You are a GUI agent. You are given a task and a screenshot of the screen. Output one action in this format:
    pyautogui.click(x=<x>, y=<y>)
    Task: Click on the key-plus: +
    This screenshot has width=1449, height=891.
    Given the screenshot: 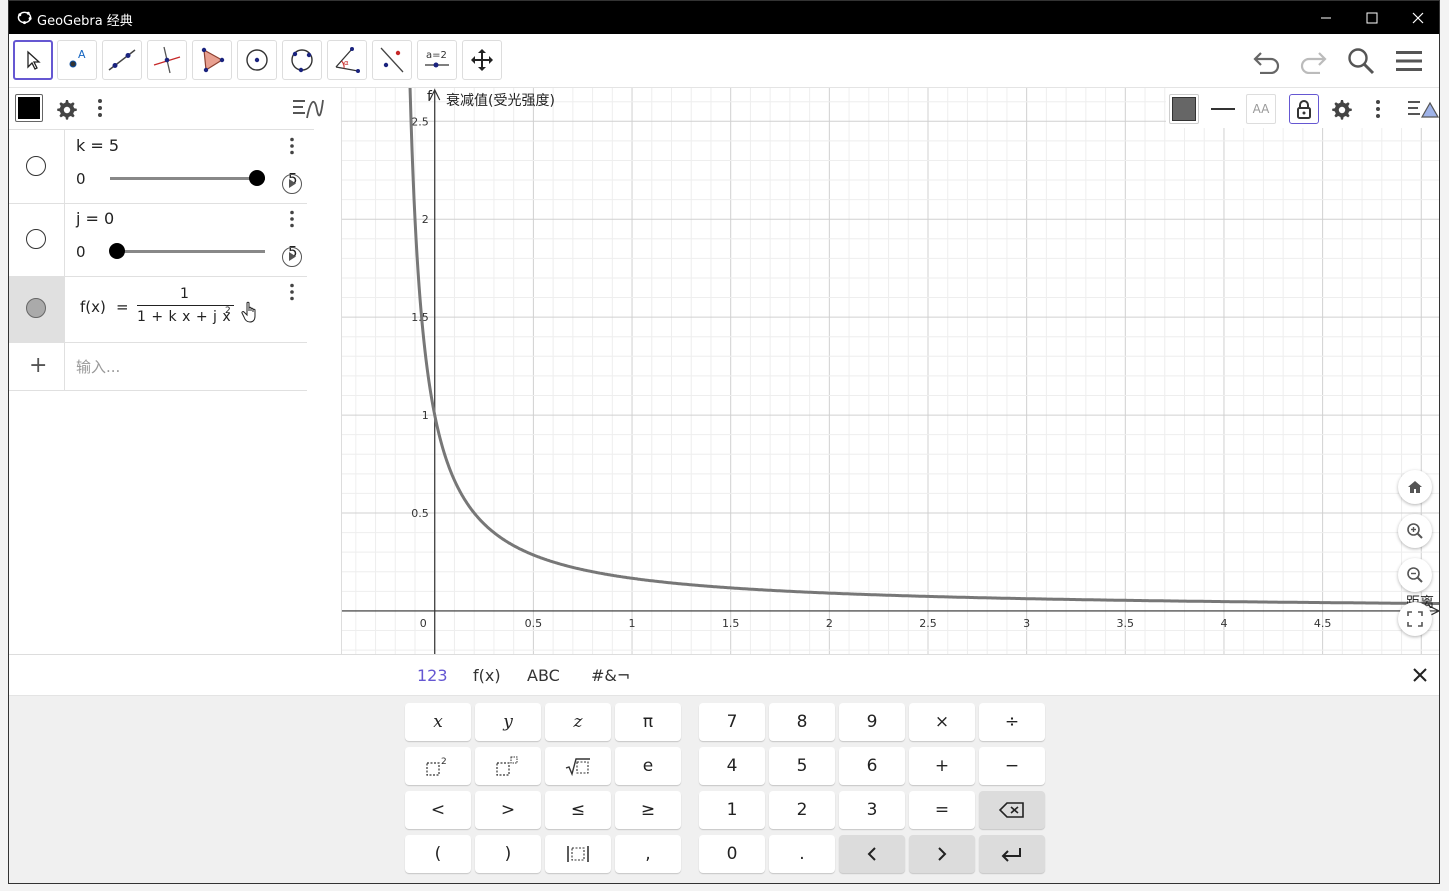 What is the action you would take?
    pyautogui.click(x=942, y=766)
    